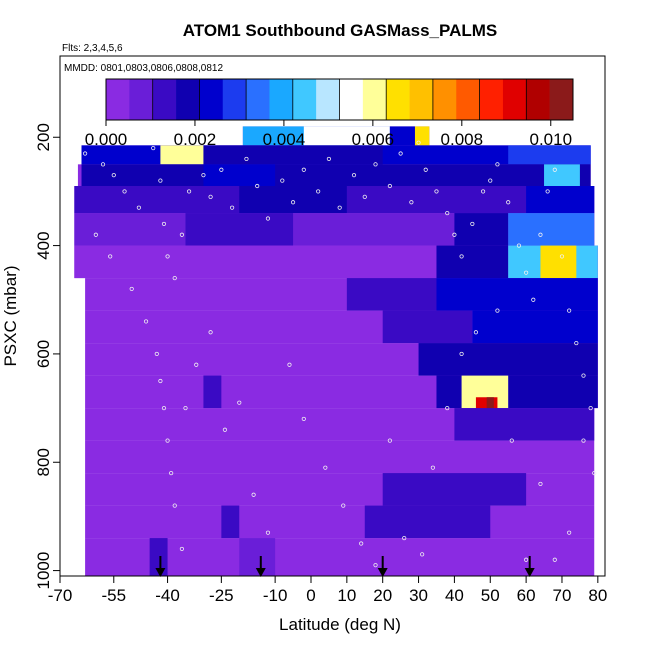 The height and width of the screenshot is (650, 650). What do you see at coordinates (490, 595) in the screenshot?
I see `x-tick-label: 50` at bounding box center [490, 595].